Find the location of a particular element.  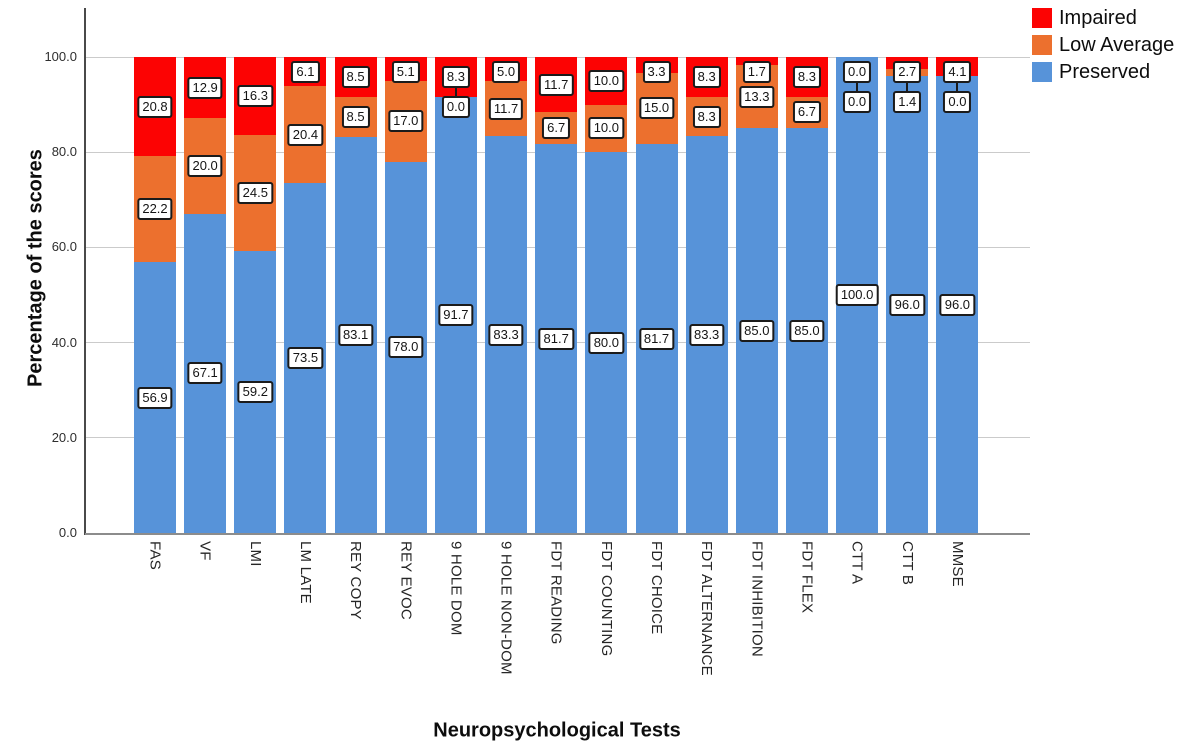

value-label: 67.1 is located at coordinates (205, 373).